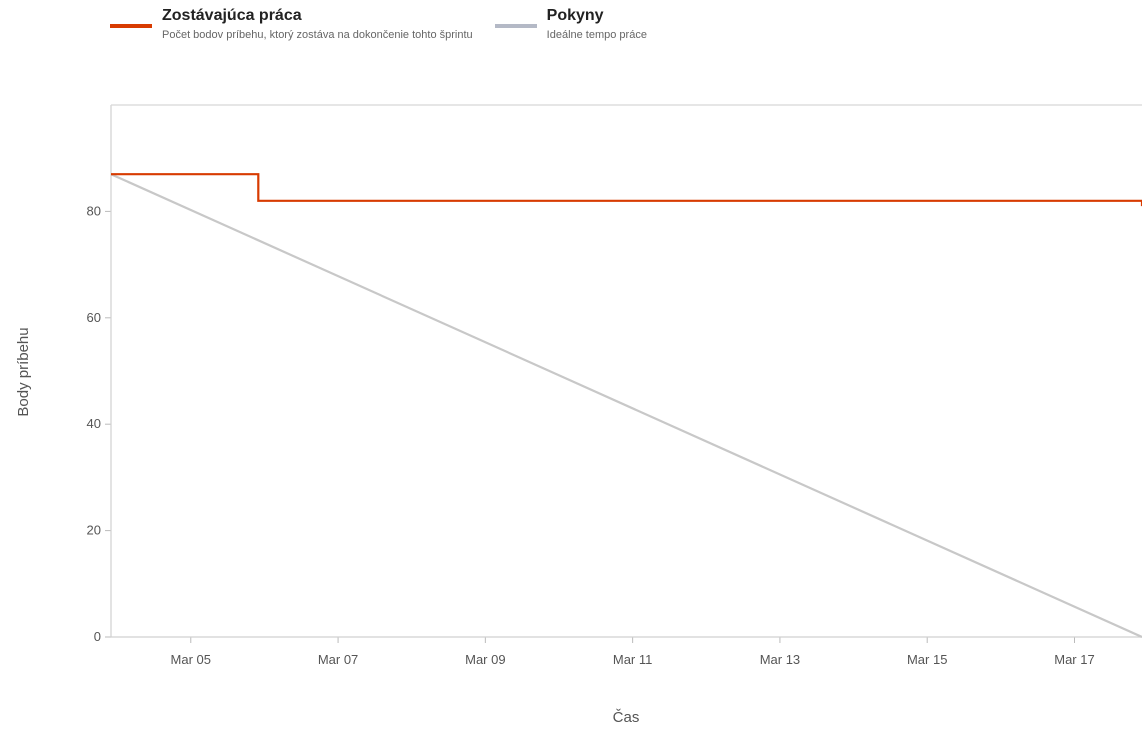 Image resolution: width=1142 pixels, height=733 pixels. Describe the element at coordinates (596, 35) in the screenshot. I see `legend-description-guideline: Ideálne tempo práce` at that location.